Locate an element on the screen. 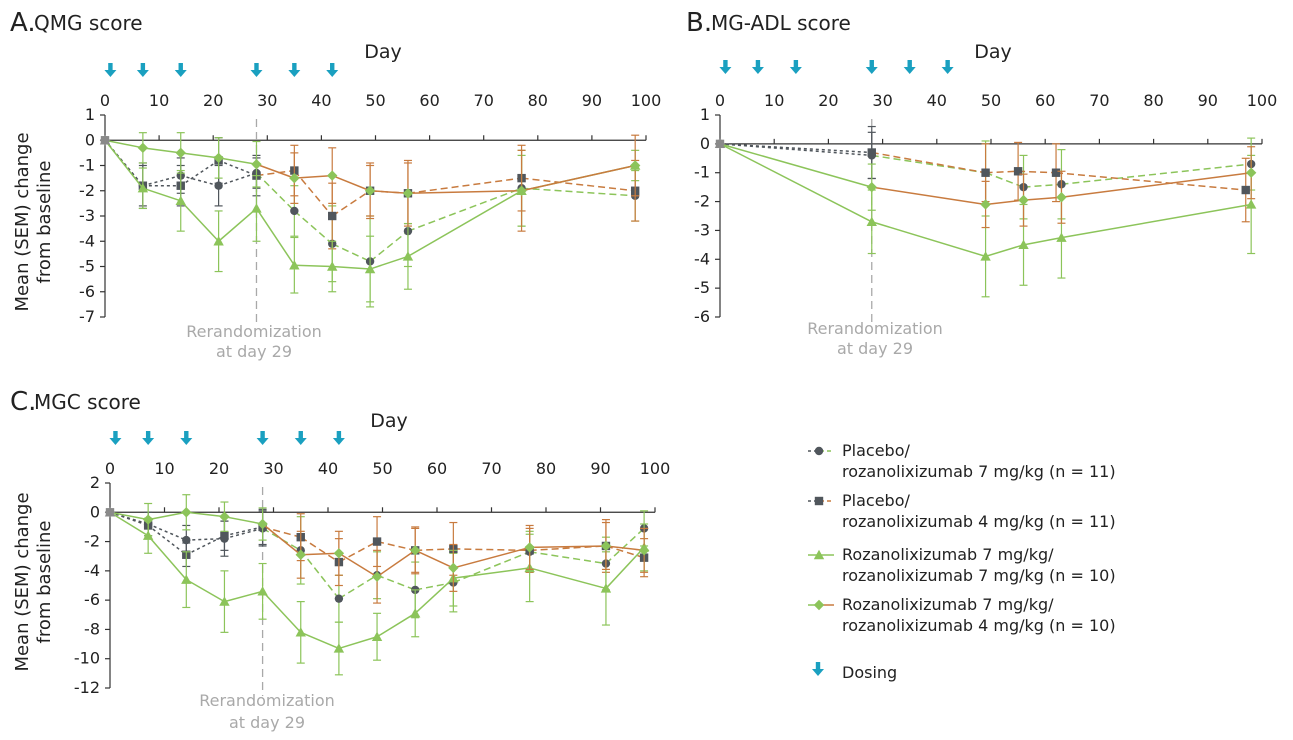 The width and height of the screenshot is (1293, 740). y-tick-label: -3 is located at coordinates (702, 229).